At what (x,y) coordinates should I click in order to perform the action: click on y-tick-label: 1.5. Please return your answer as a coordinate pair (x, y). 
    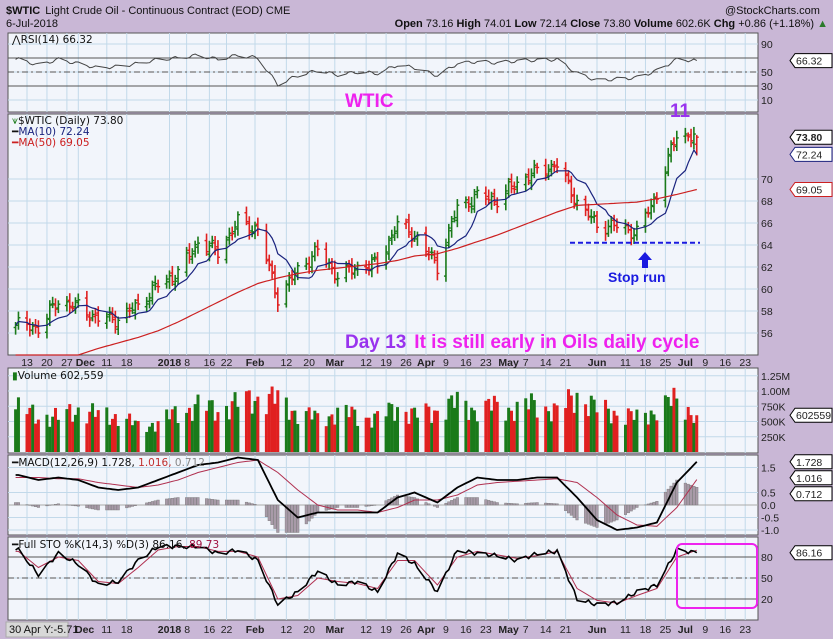
    Looking at the image, I should click on (768, 469).